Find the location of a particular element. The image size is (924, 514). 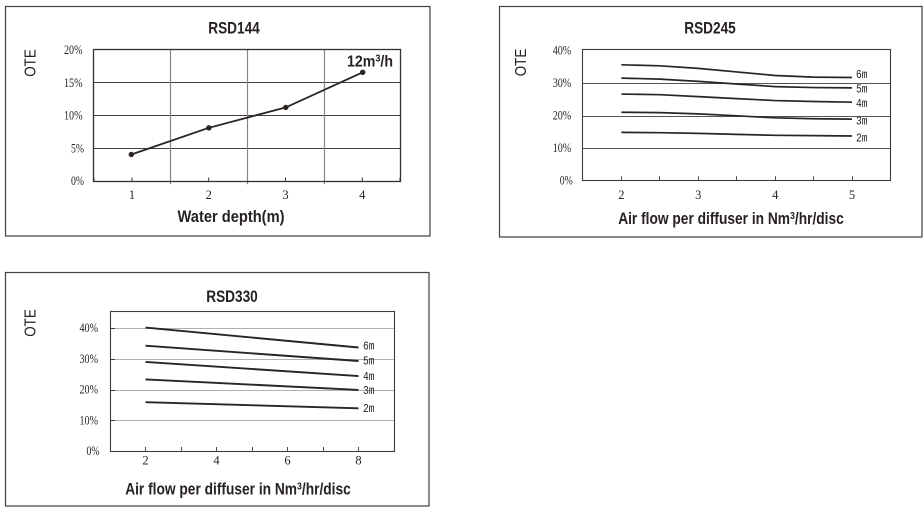

svg-text: 5 is located at coordinates (852, 195).